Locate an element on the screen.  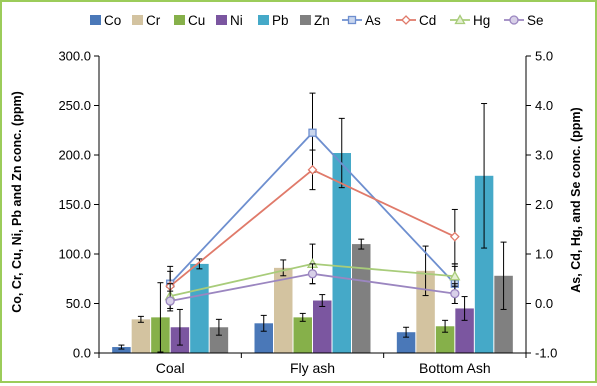
marker-as is located at coordinates (312, 132).